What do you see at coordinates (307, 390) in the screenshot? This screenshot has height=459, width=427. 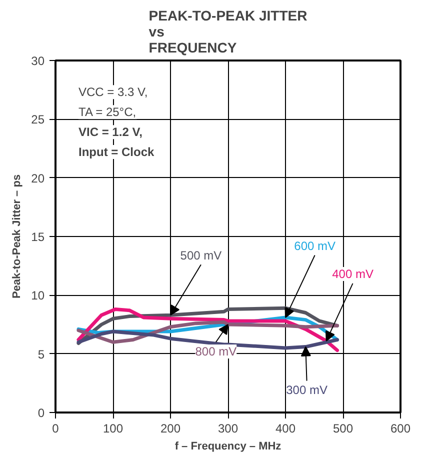 I see `text: 300 mV` at bounding box center [307, 390].